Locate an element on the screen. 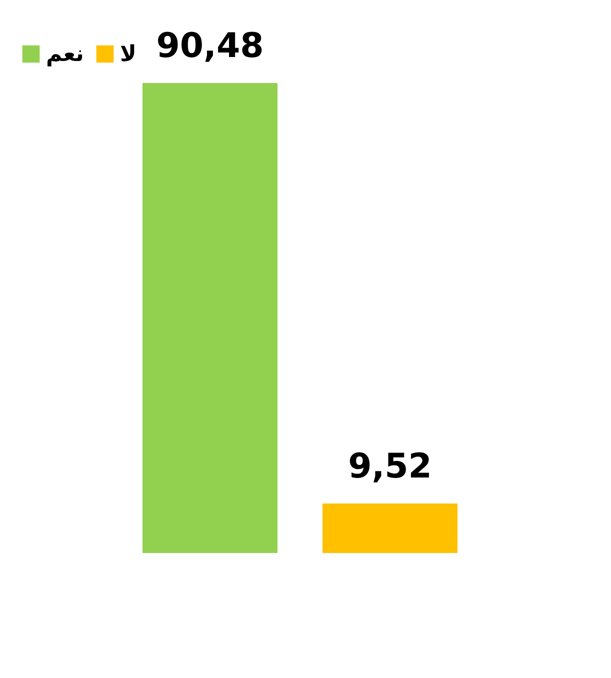 This screenshot has height=678, width=611. data-label: 9,52 is located at coordinates (390, 466).